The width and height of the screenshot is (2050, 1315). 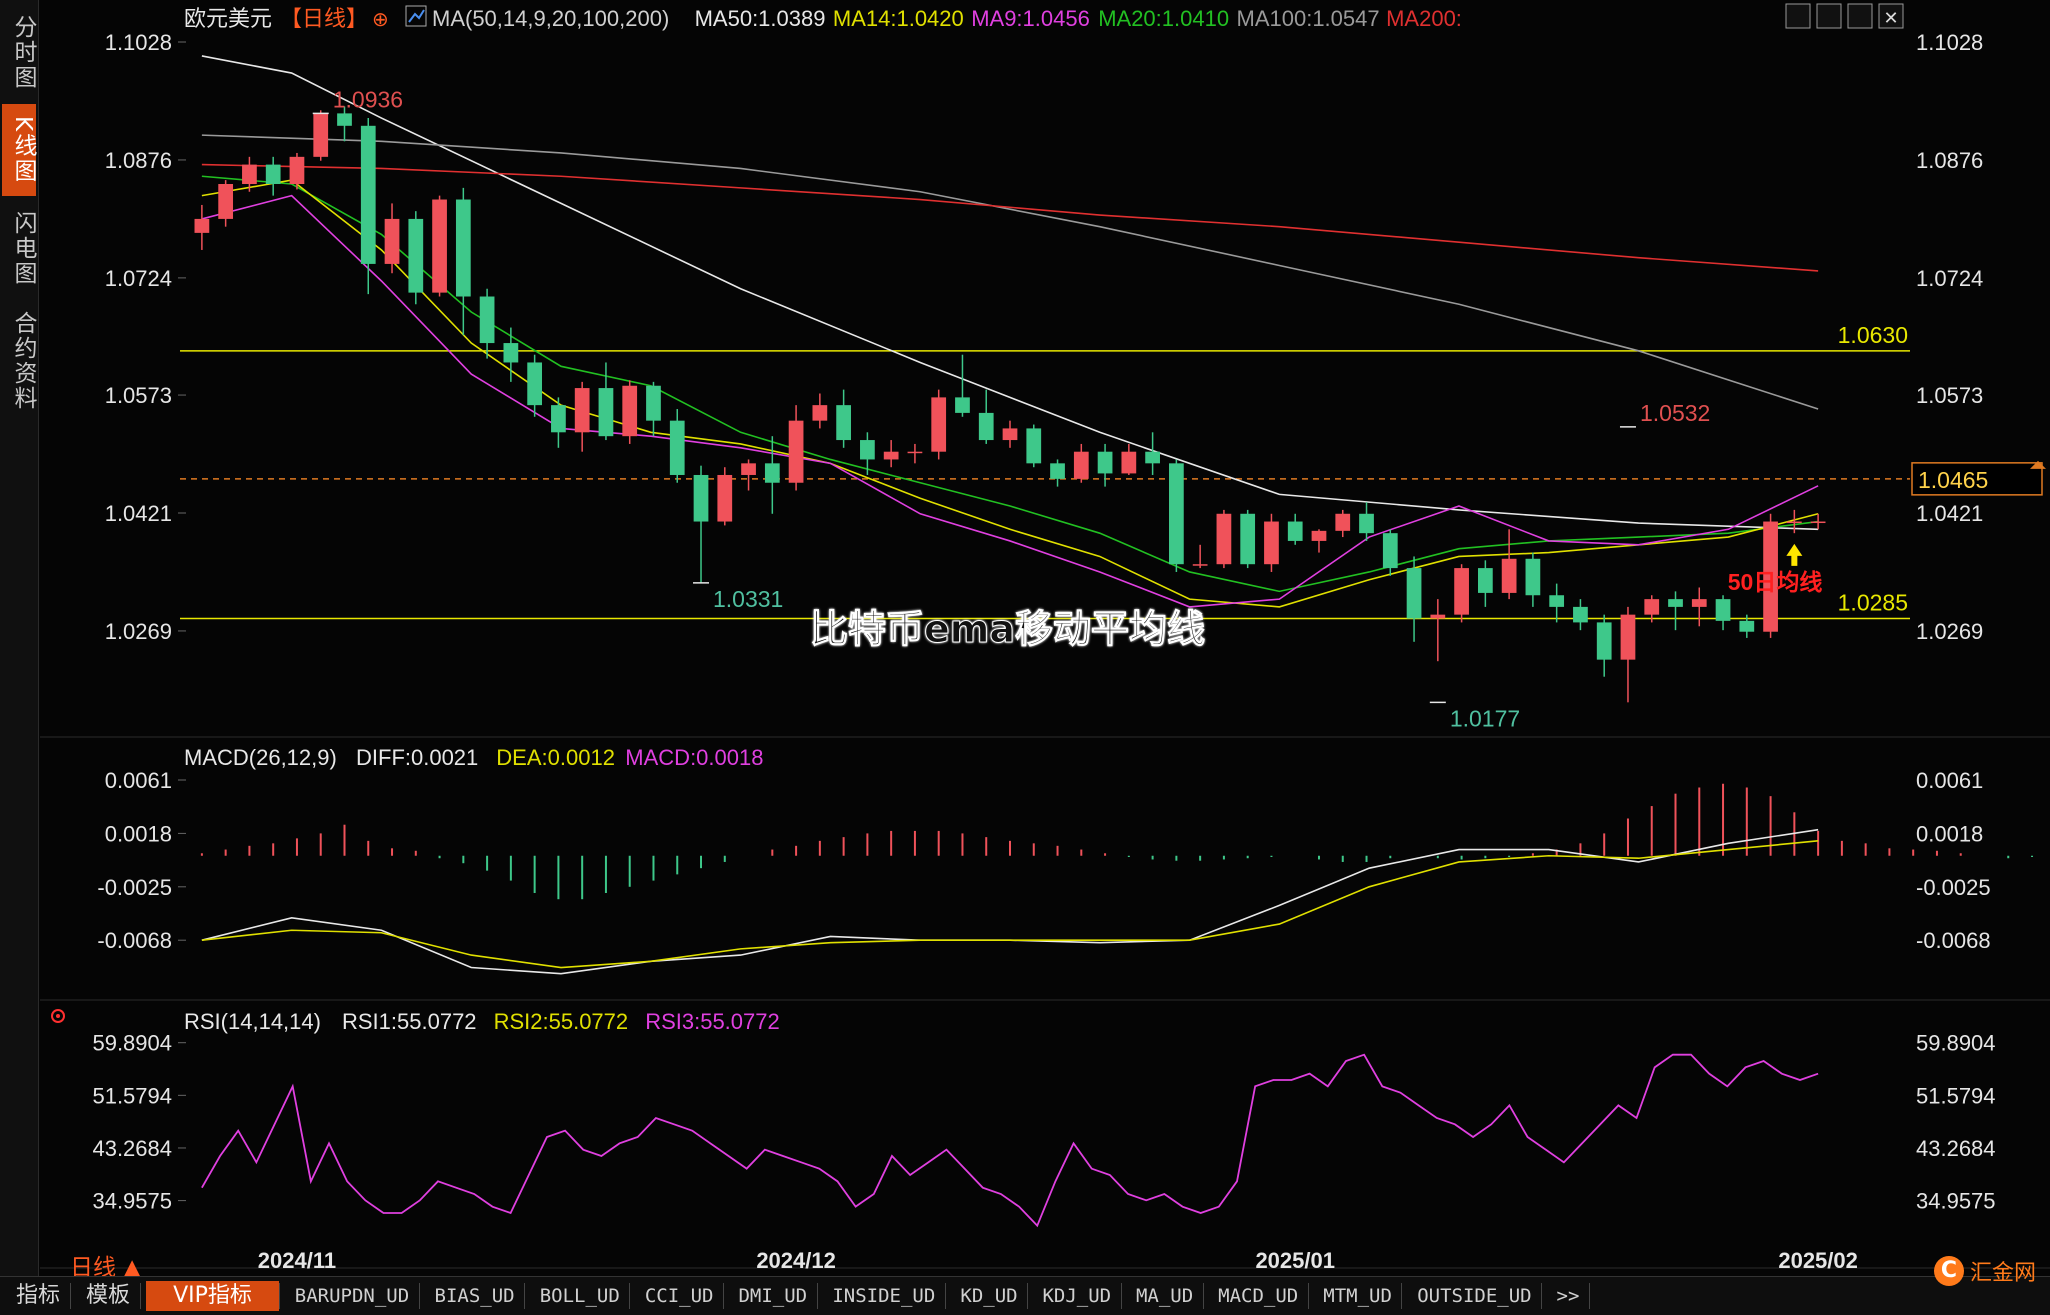 What do you see at coordinates (138, 833) in the screenshot?
I see `macd-tick-label-left: 0.0018` at bounding box center [138, 833].